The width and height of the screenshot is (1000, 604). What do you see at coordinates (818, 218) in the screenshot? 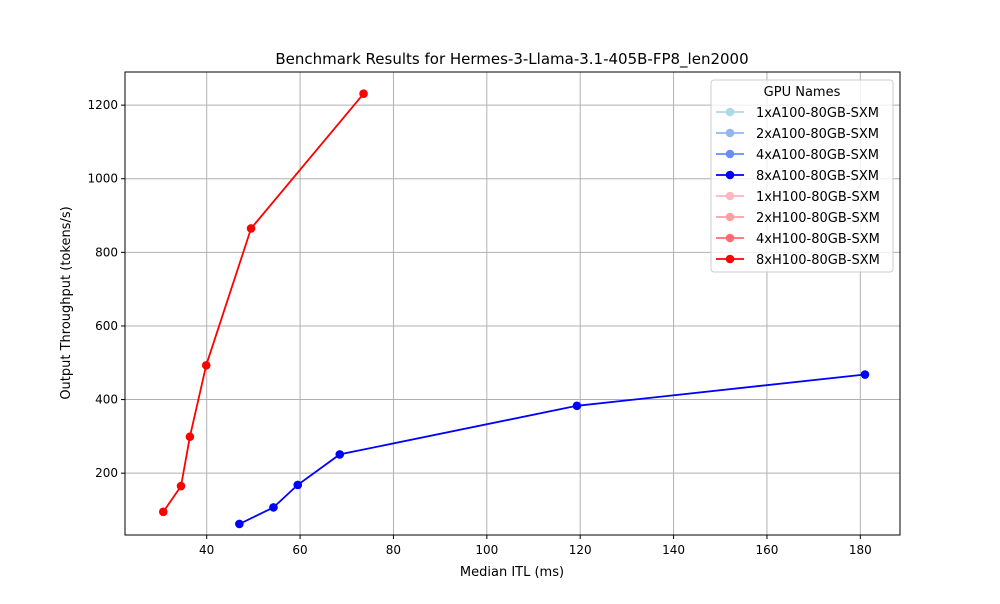
I see `legend-label: 2xH100-80GB-SXM` at bounding box center [818, 218].